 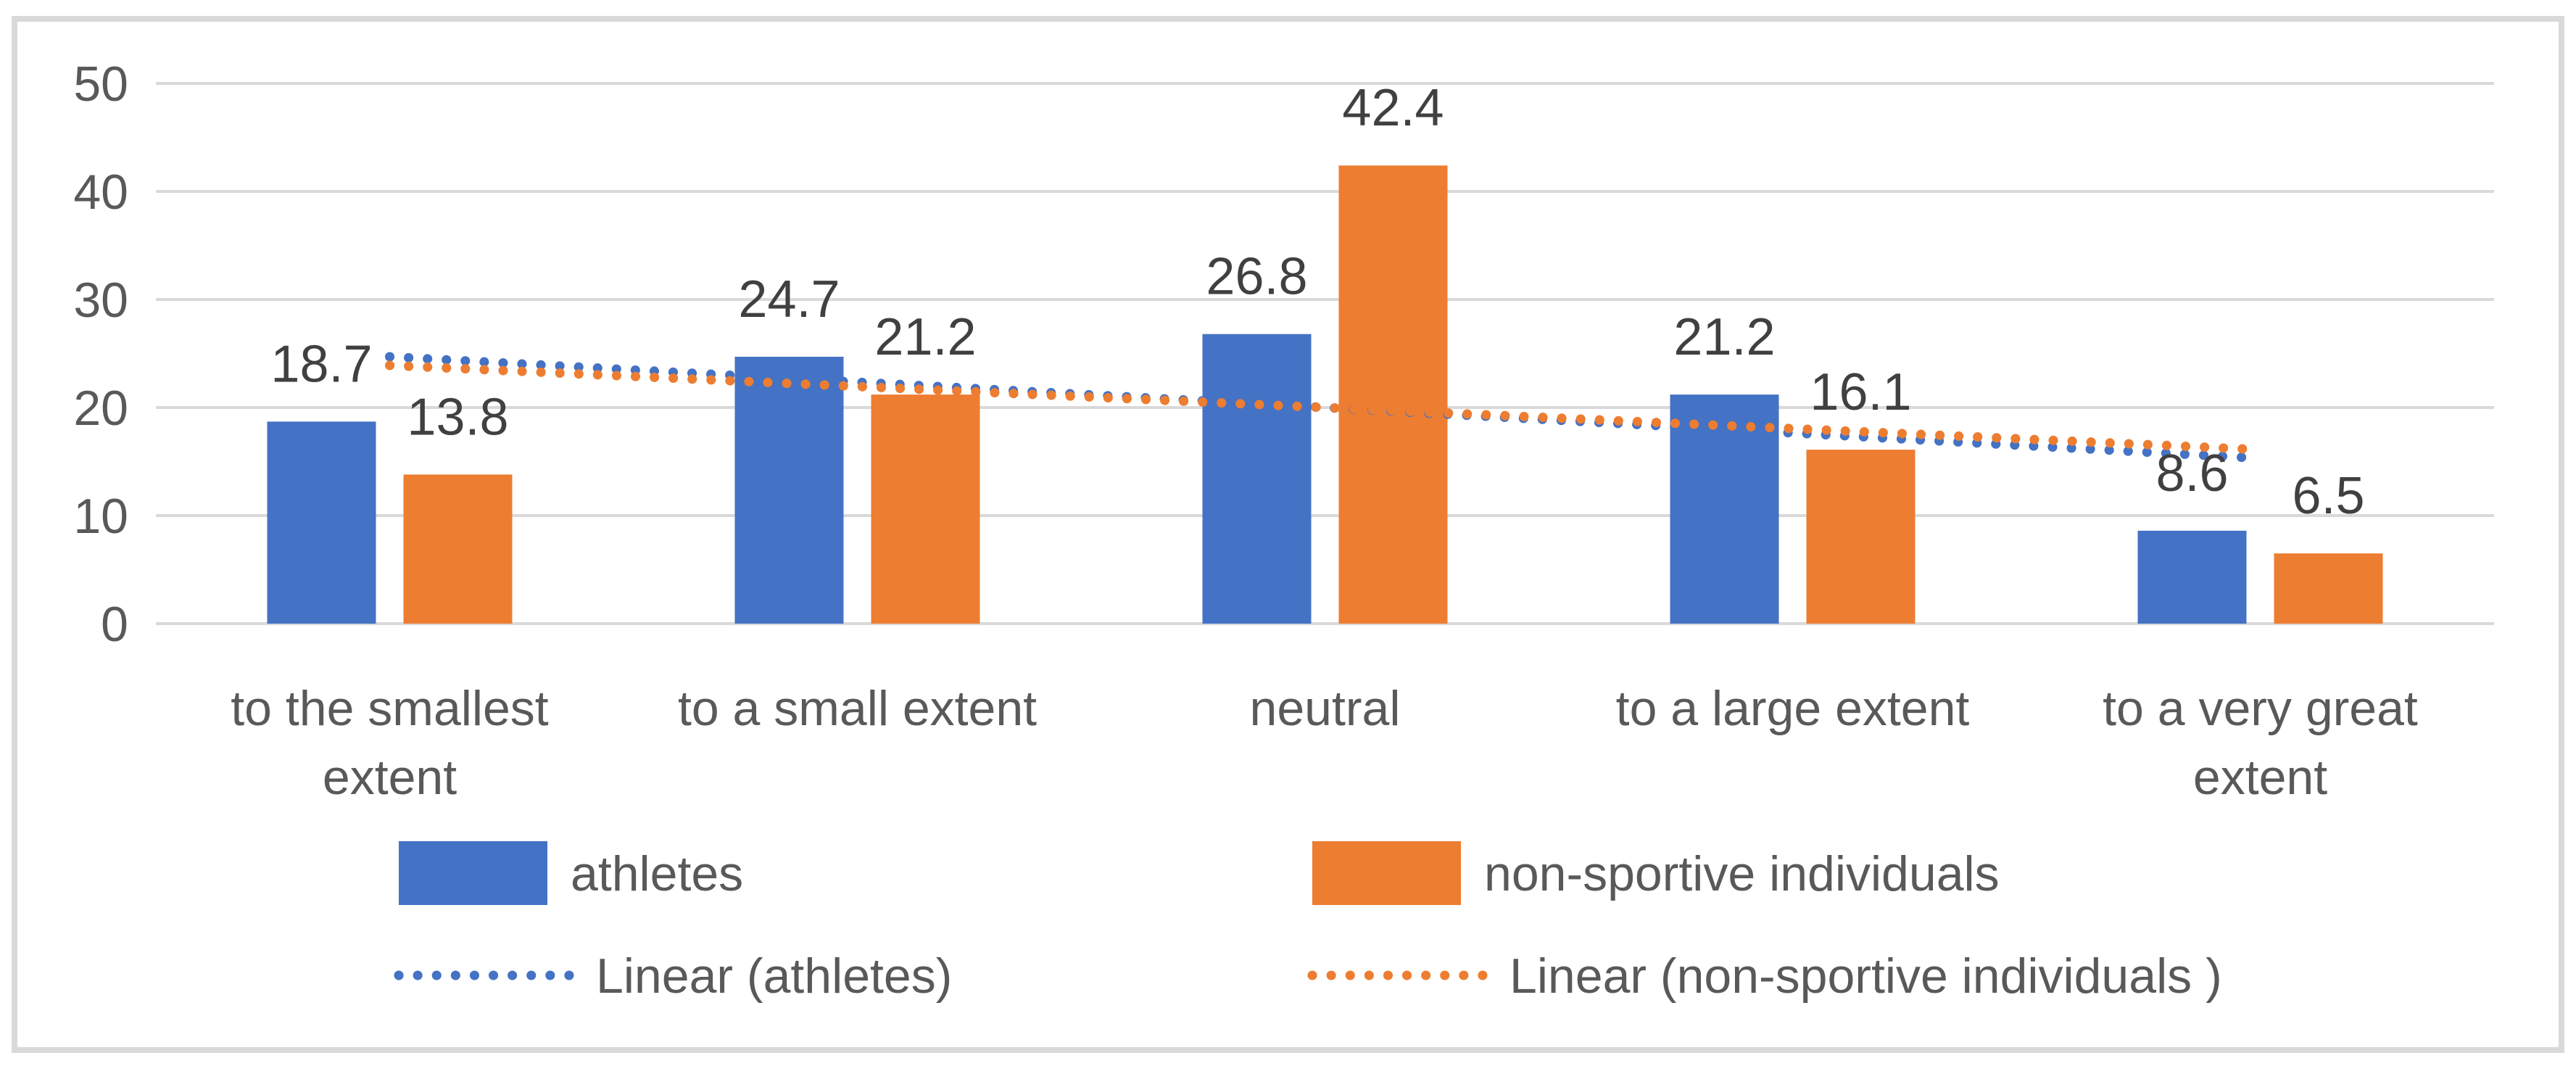 I want to click on y-axis-tick-0: 0, so click(x=115, y=624).